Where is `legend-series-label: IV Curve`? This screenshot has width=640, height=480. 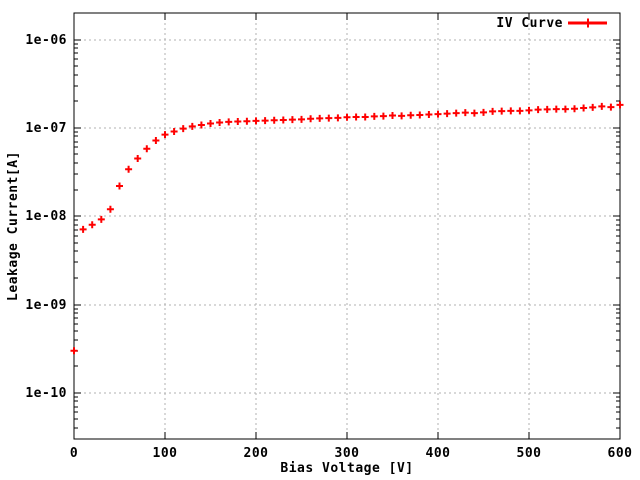
legend-series-label: IV Curve is located at coordinates (529, 23).